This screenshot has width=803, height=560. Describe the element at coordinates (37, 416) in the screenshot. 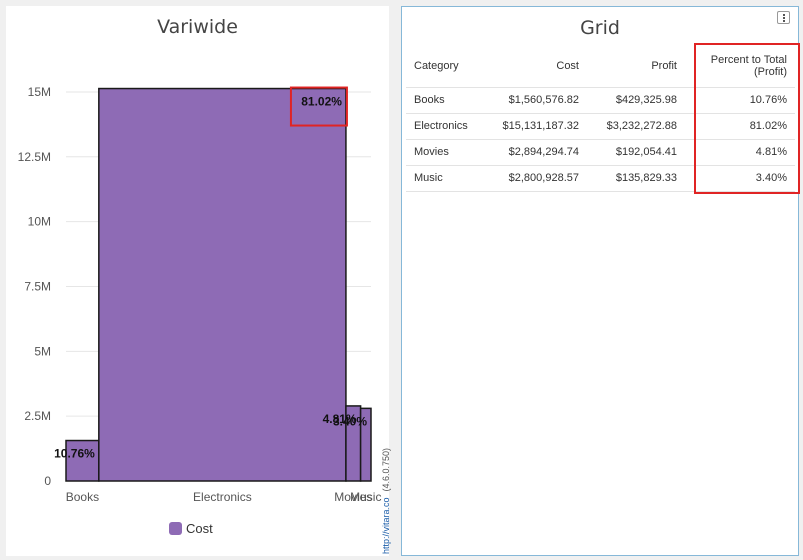

I see `y-tick-label: 2.5M` at that location.